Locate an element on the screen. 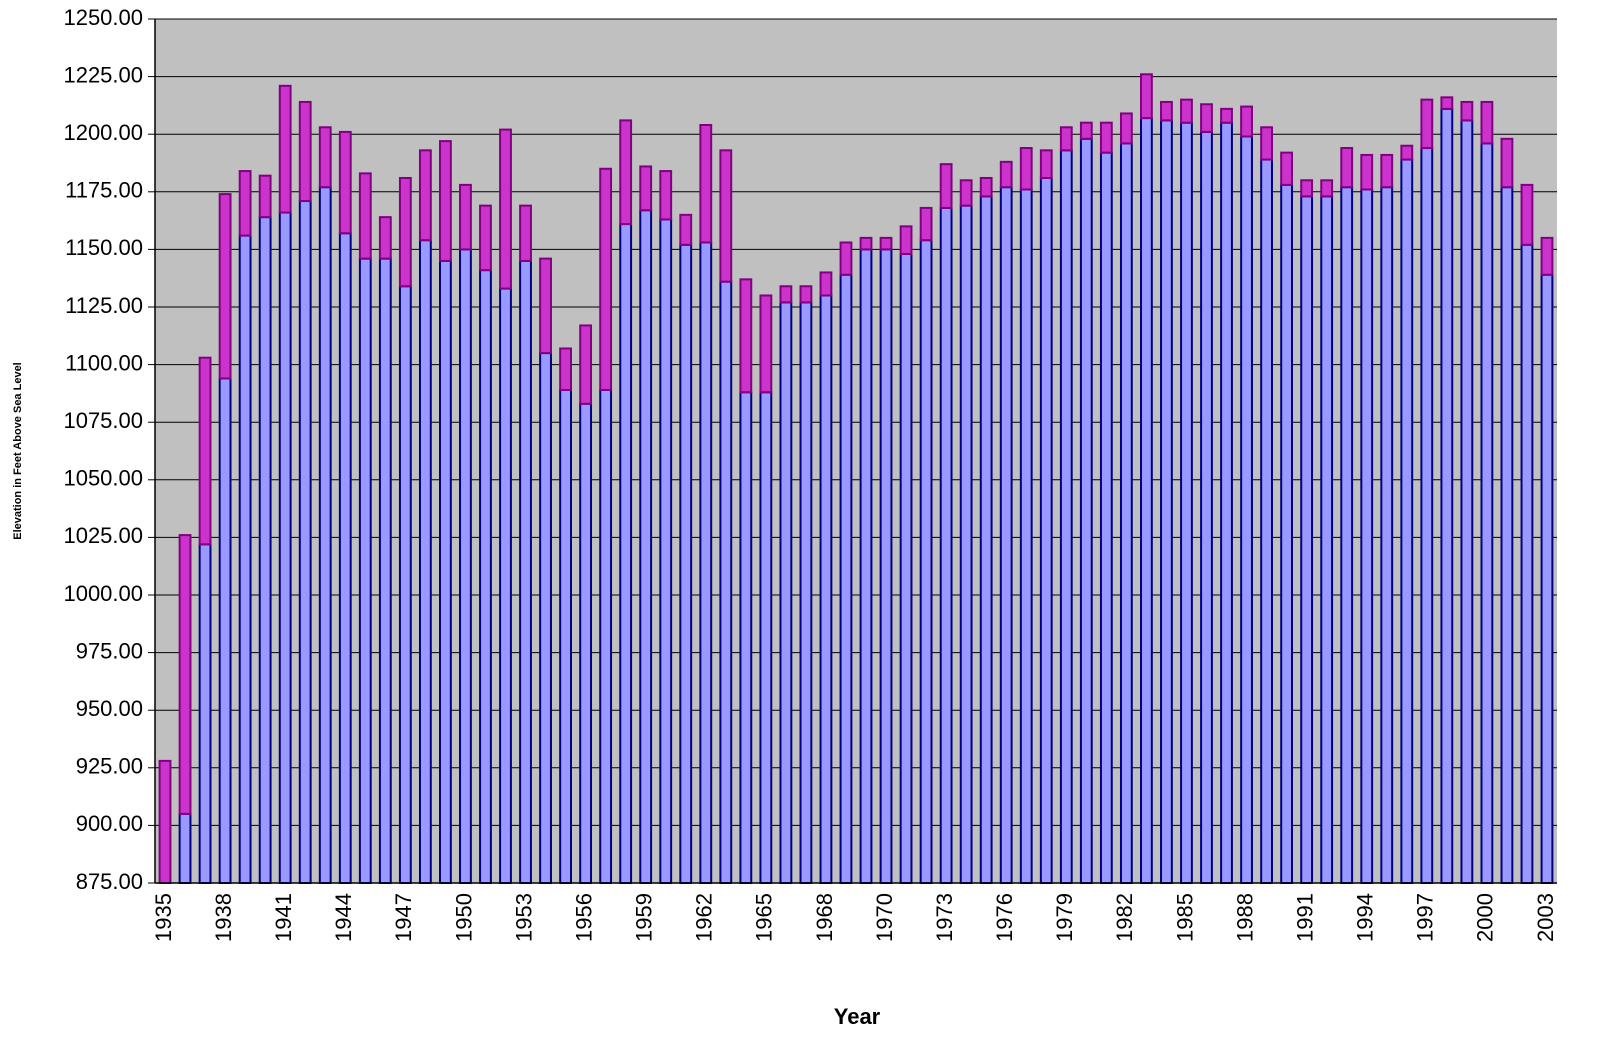 The width and height of the screenshot is (1623, 1046). x-tick-label: 1950 is located at coordinates (463, 917).